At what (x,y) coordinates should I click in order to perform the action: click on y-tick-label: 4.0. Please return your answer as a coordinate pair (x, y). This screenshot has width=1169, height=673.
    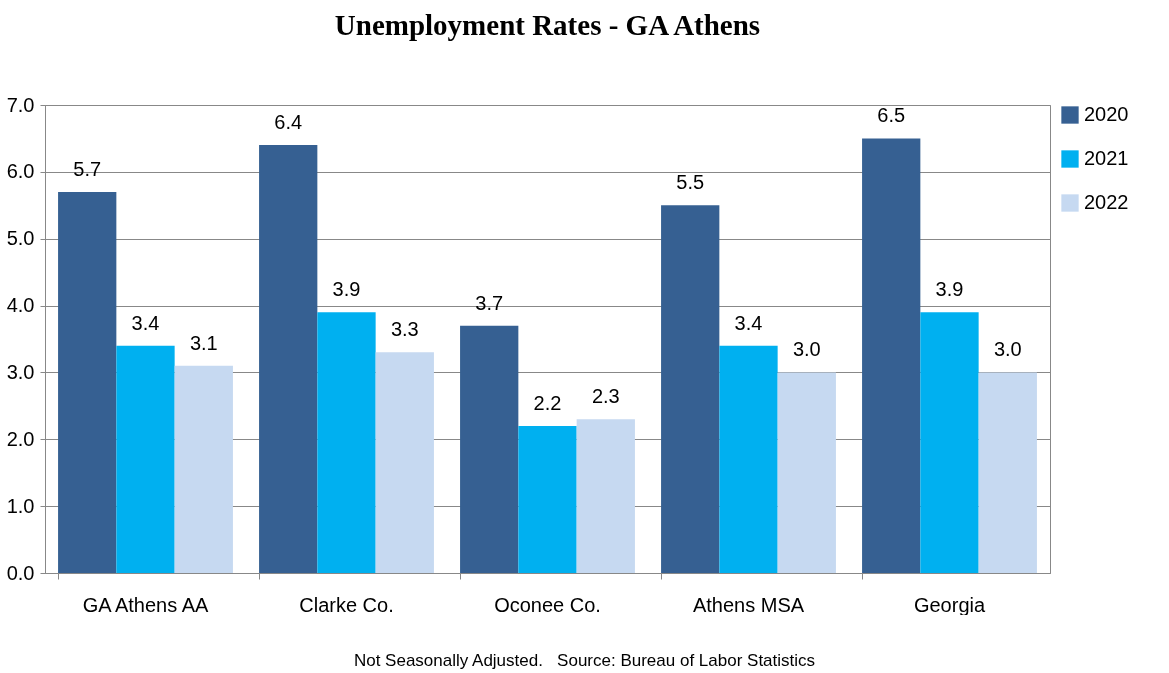
    Looking at the image, I should click on (20, 305).